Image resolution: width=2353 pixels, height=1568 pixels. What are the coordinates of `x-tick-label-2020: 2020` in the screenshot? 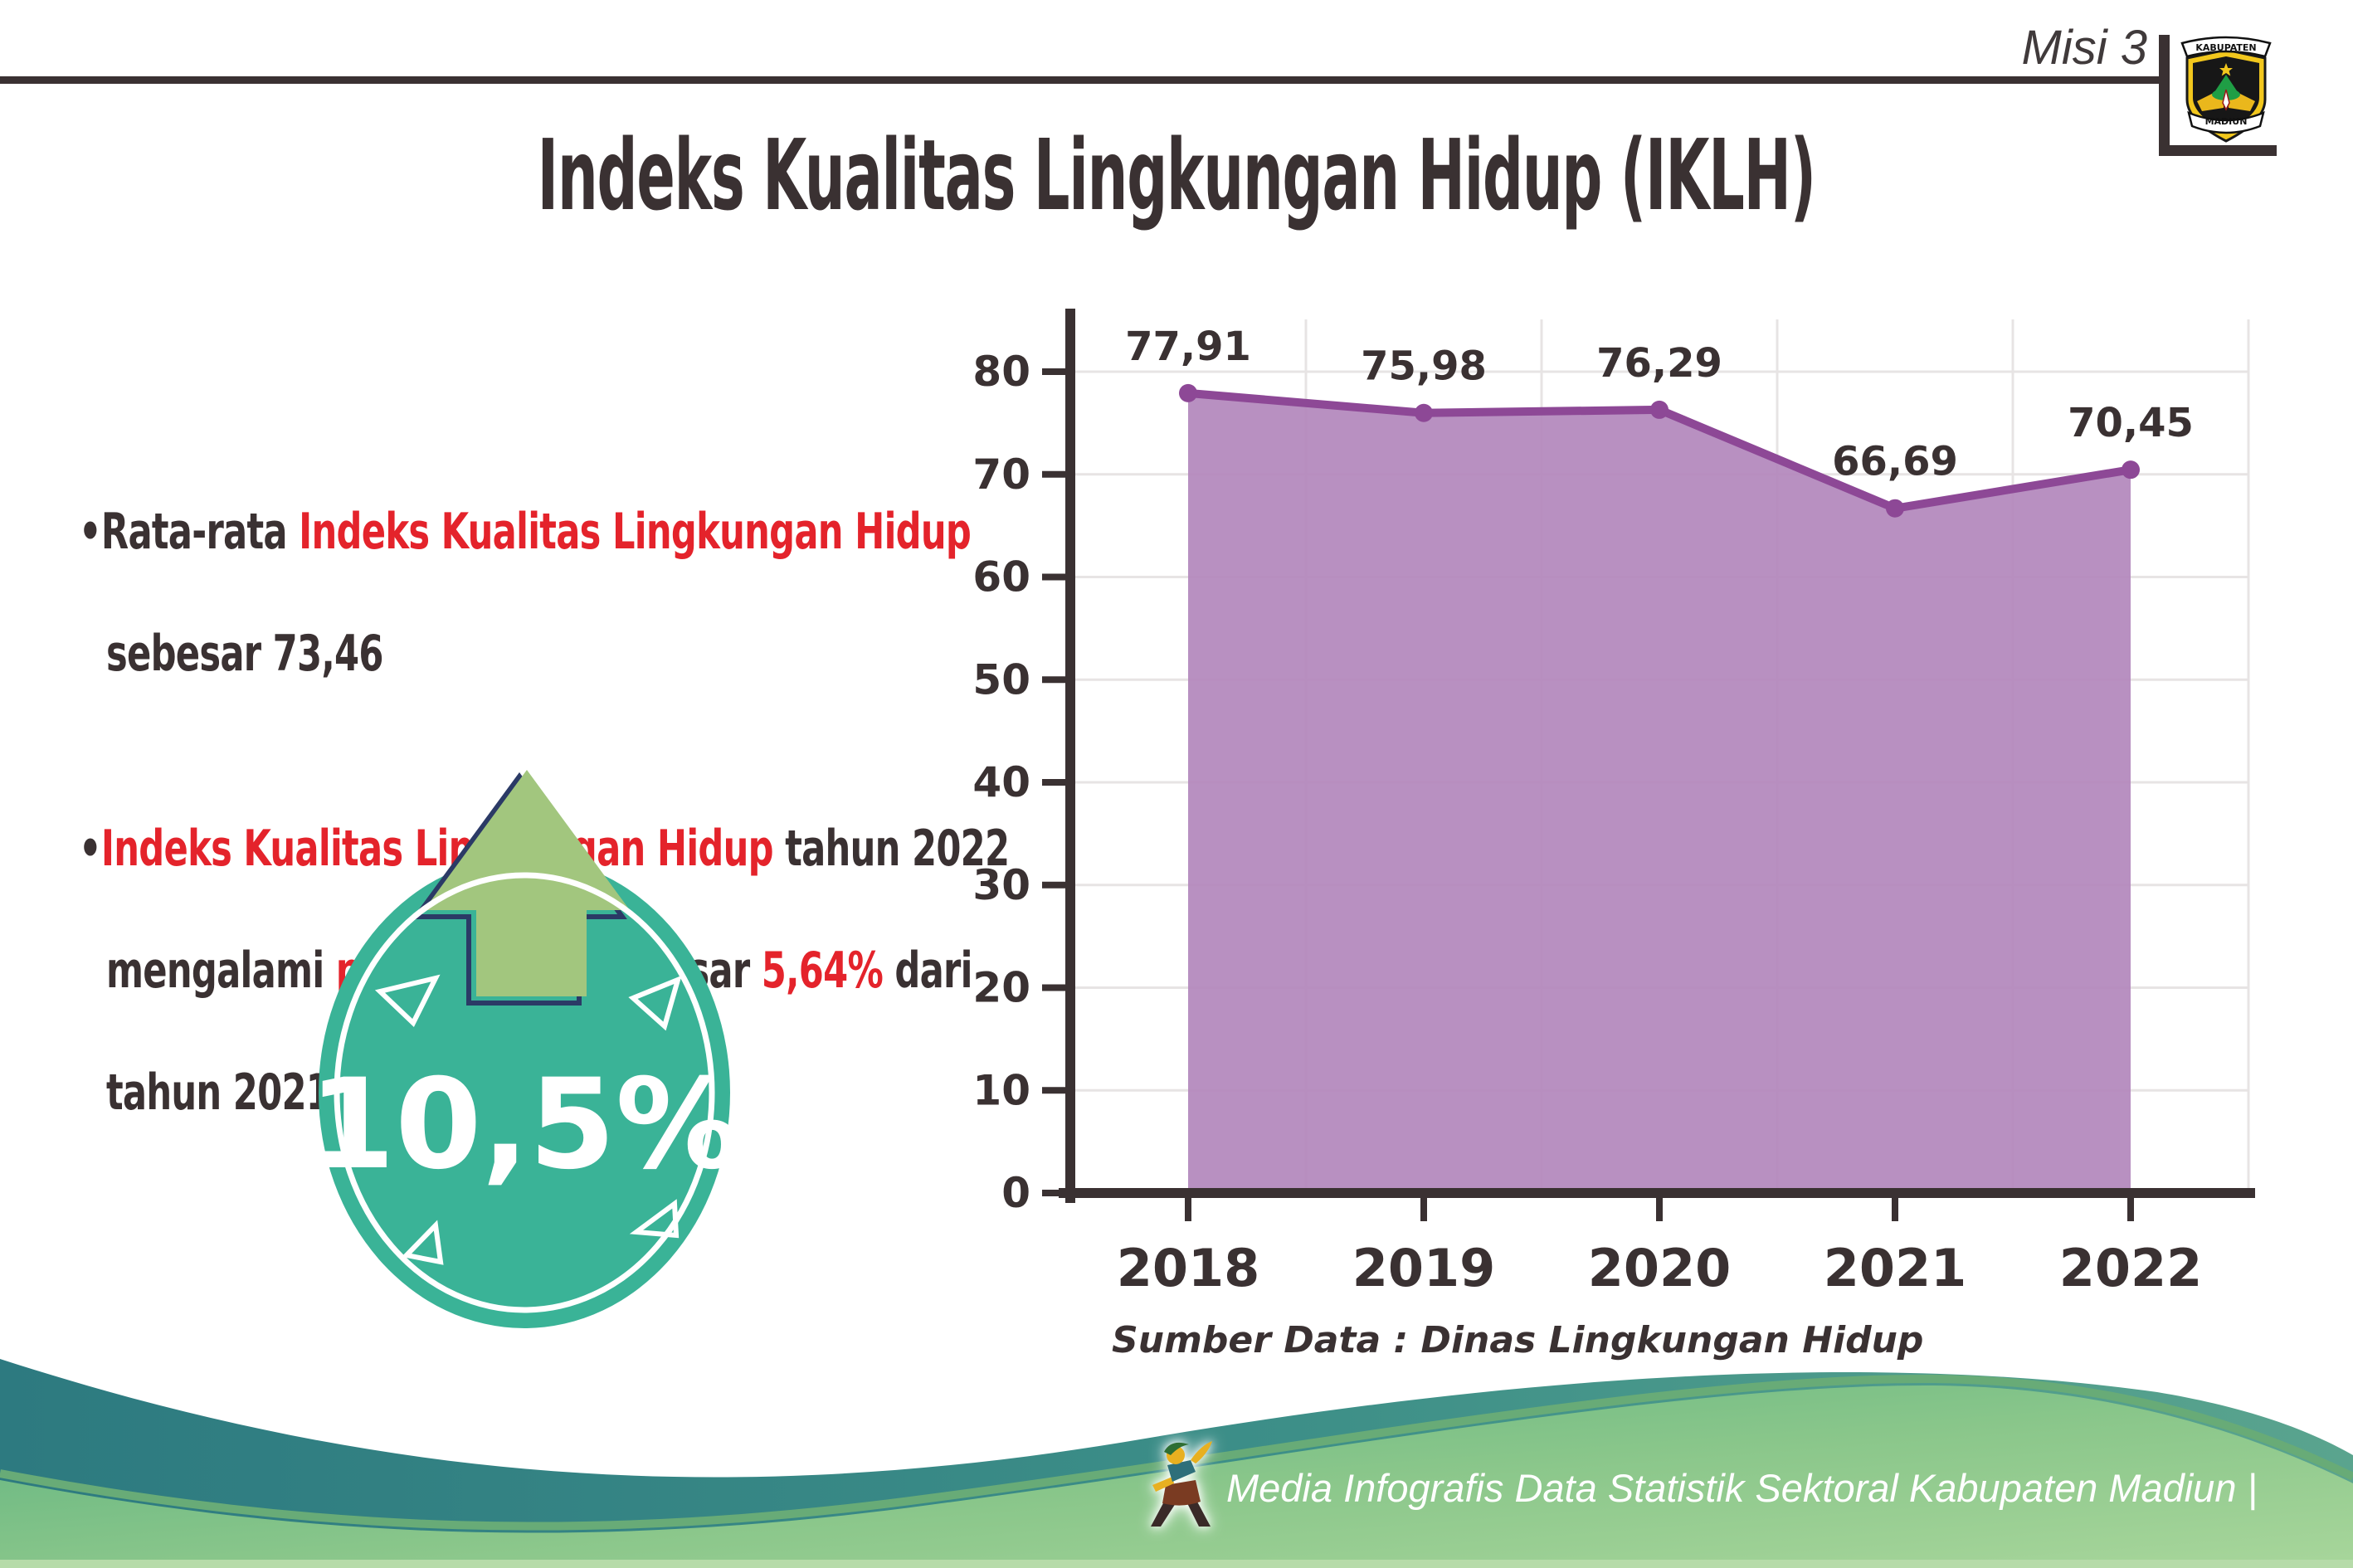 It's located at (1660, 1268).